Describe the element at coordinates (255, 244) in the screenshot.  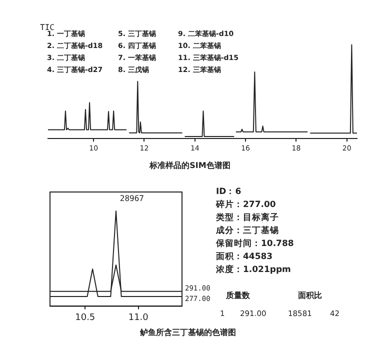
I see `text: 保留时间：10.788` at that location.